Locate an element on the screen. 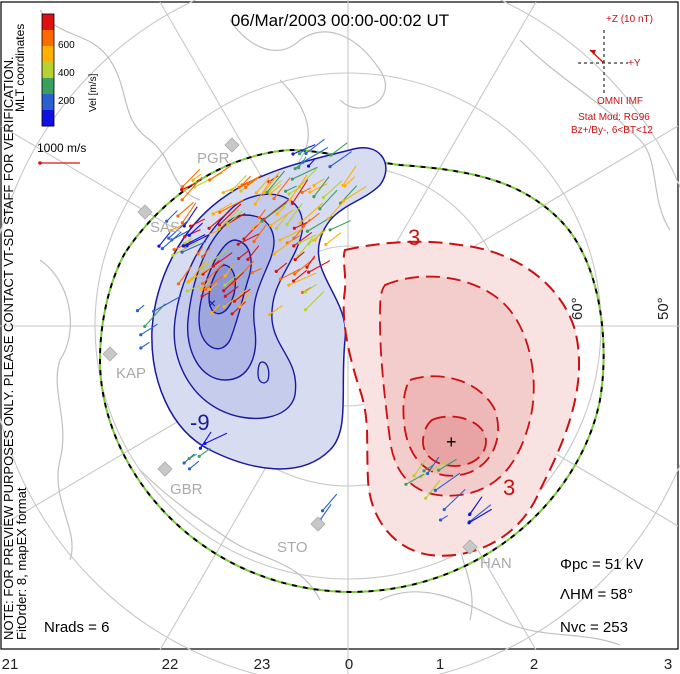  lat-label-50: 50° is located at coordinates (663, 308).